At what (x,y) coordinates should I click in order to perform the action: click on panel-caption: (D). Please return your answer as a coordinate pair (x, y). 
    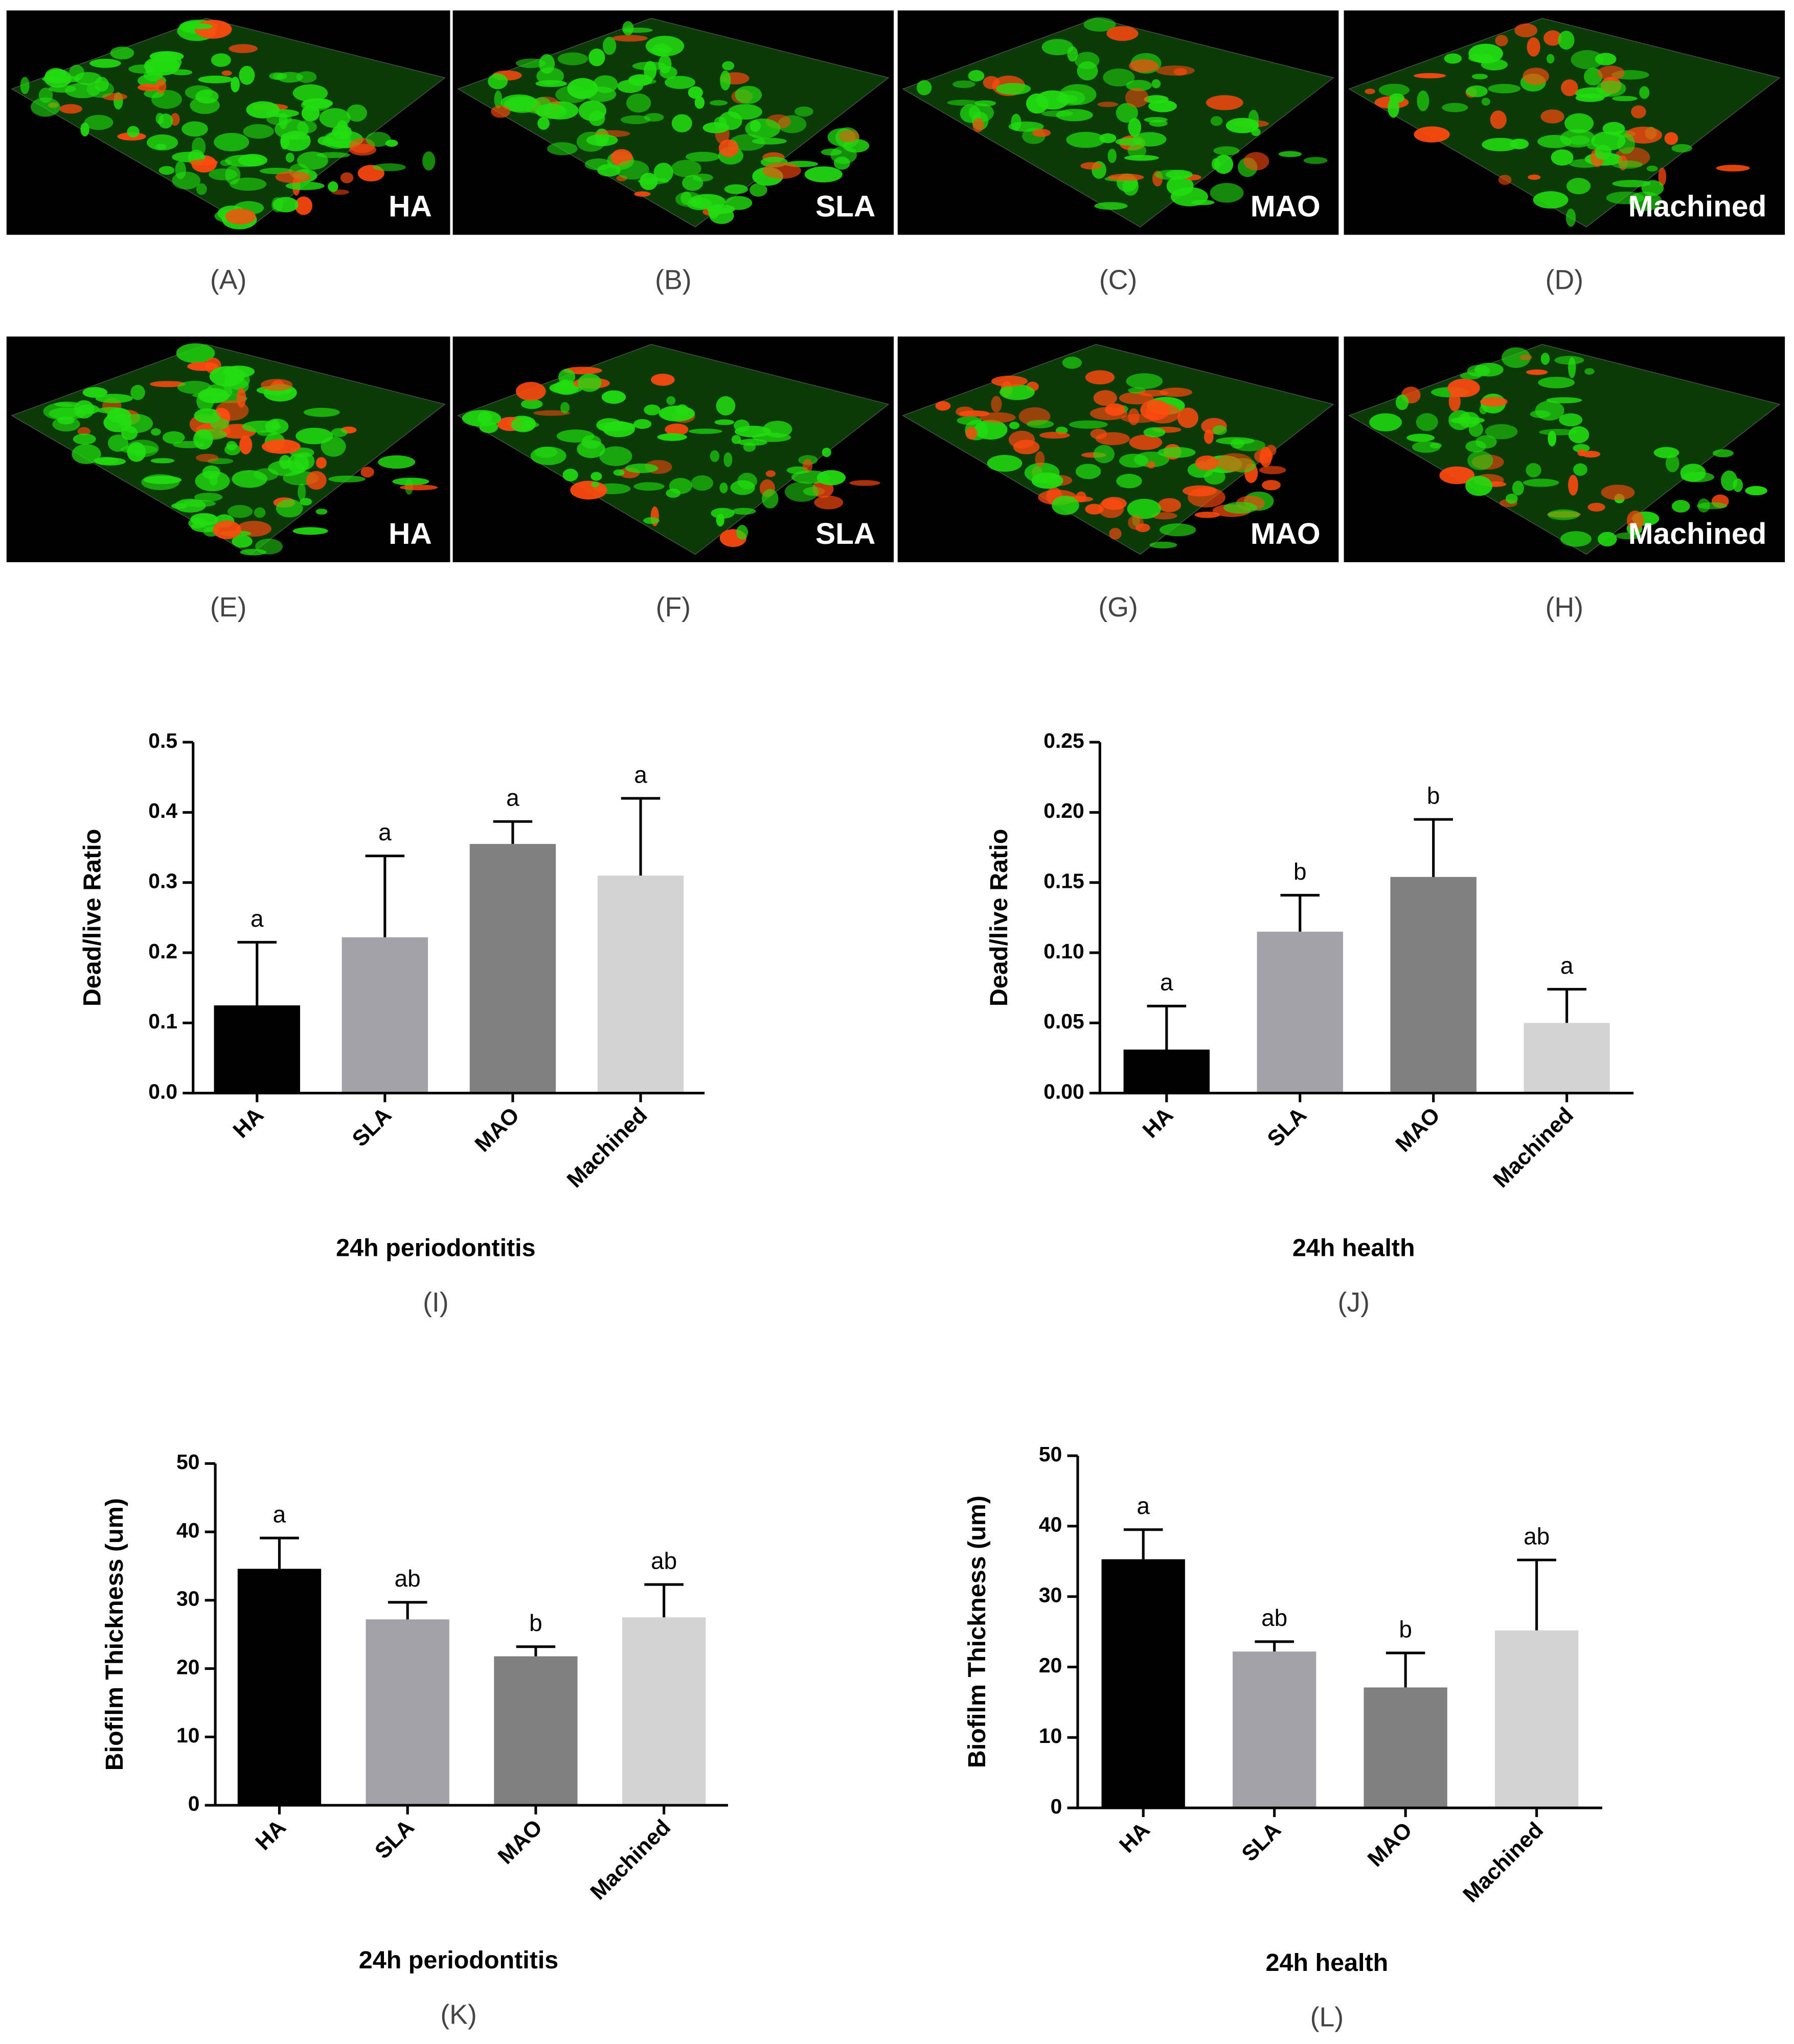
    Looking at the image, I should click on (1564, 279).